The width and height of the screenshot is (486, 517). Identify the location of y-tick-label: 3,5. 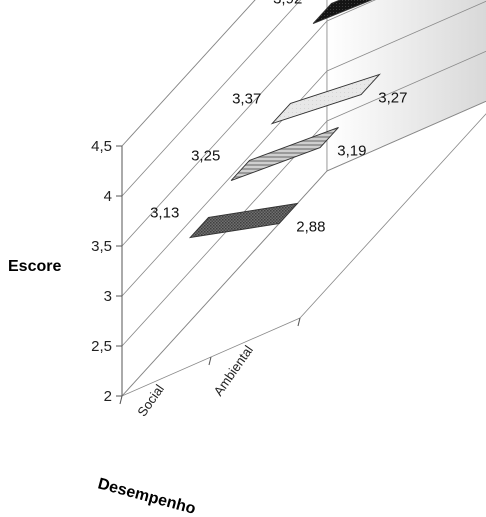
(101, 246).